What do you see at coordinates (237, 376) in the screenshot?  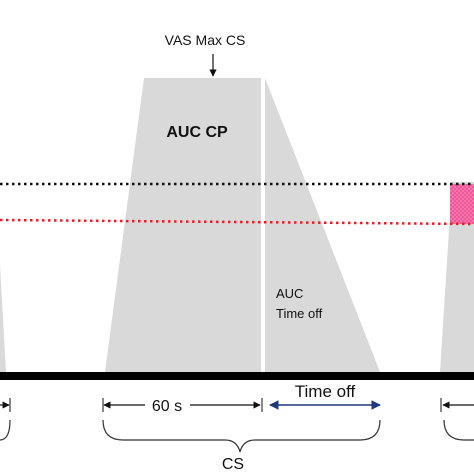 I see `time-axis-baseline` at bounding box center [237, 376].